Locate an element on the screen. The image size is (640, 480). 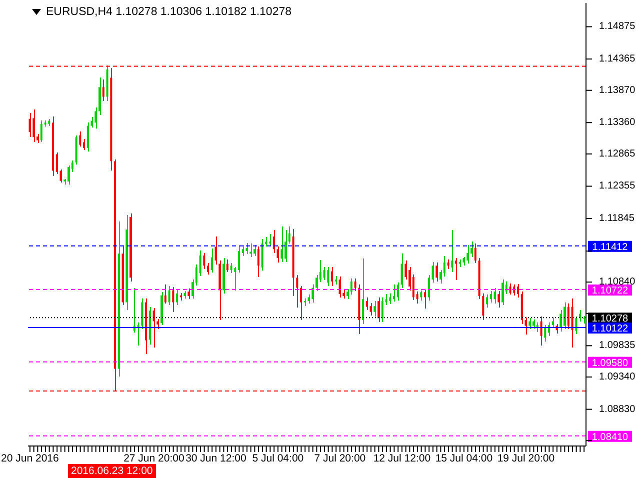
x-tick-label: 15 Jul 04:00 is located at coordinates (464, 458).